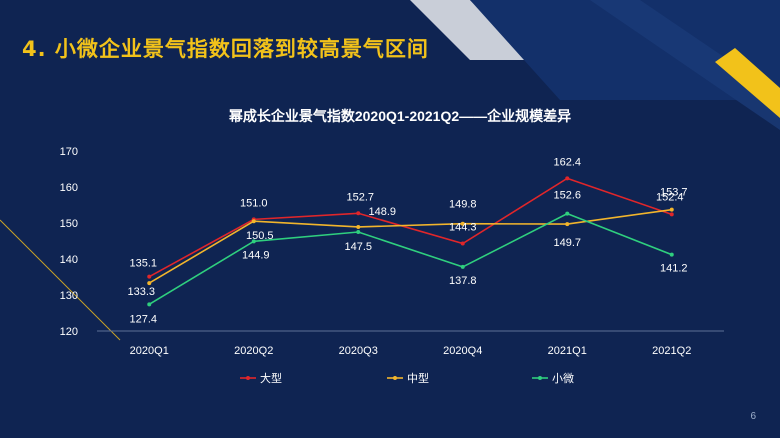  Describe the element at coordinates (256, 255) in the screenshot. I see `data-label-small: 144.9` at that location.